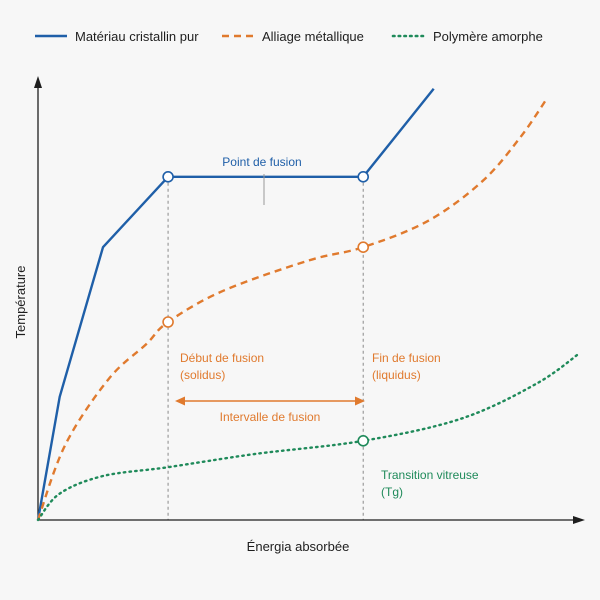  What do you see at coordinates (180, 401) in the screenshot?
I see `intervalle-arrow-left` at bounding box center [180, 401].